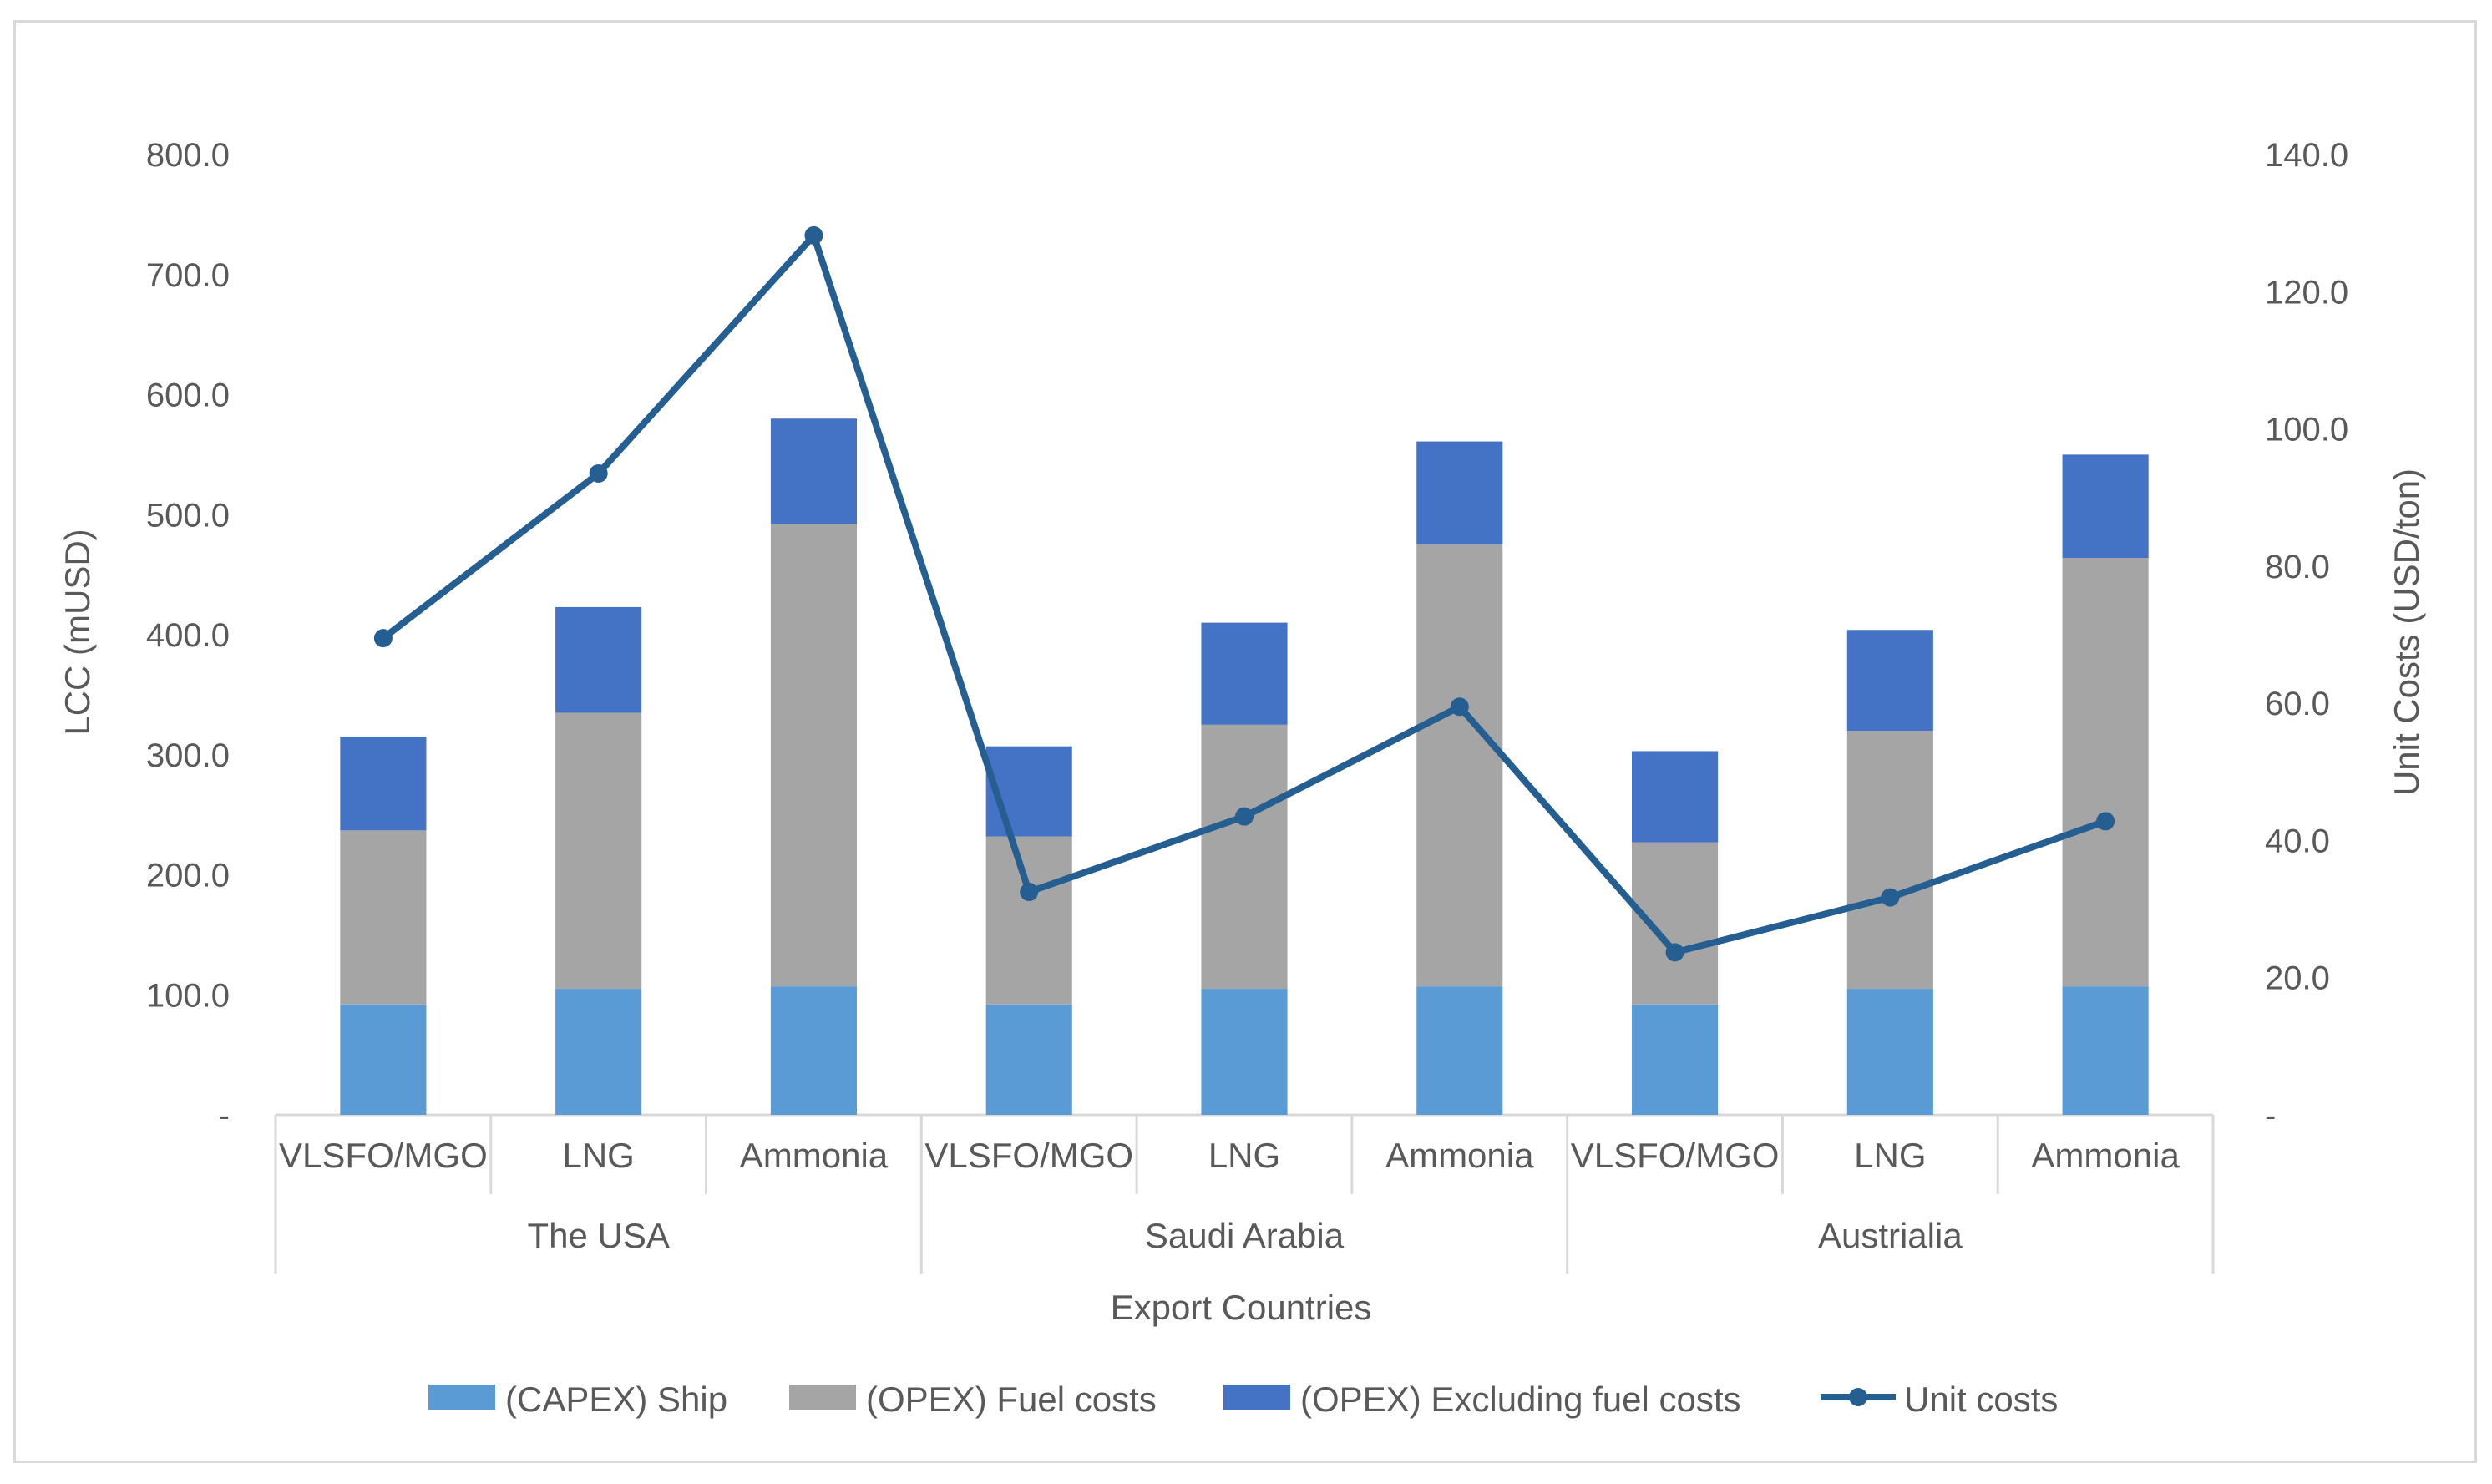  I want to click on legend-label: Unit costs, so click(1981, 1399).